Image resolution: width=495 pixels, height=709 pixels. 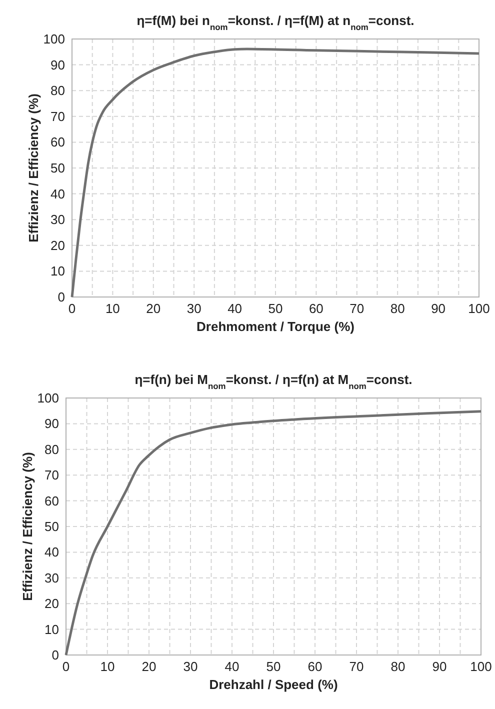 I want to click on chart-title: η=f(n) bei M$_{nom}$=konst. / η=f(n) at M$_{nom}$=const., so click(x=273, y=381).